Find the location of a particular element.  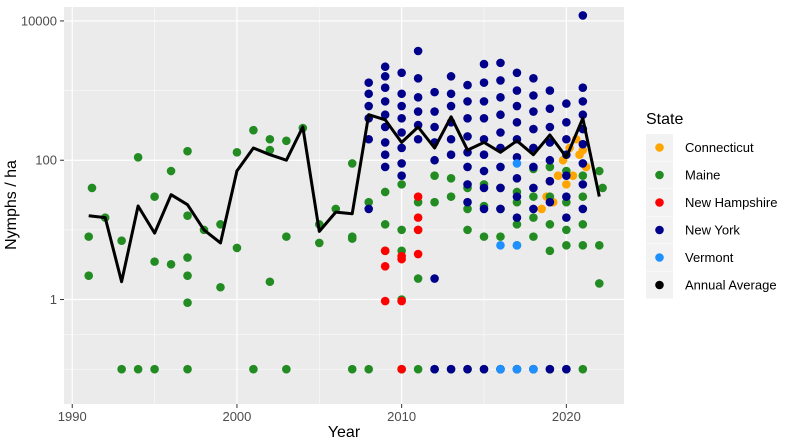

legend-key-connecticut is located at coordinates (659, 147).